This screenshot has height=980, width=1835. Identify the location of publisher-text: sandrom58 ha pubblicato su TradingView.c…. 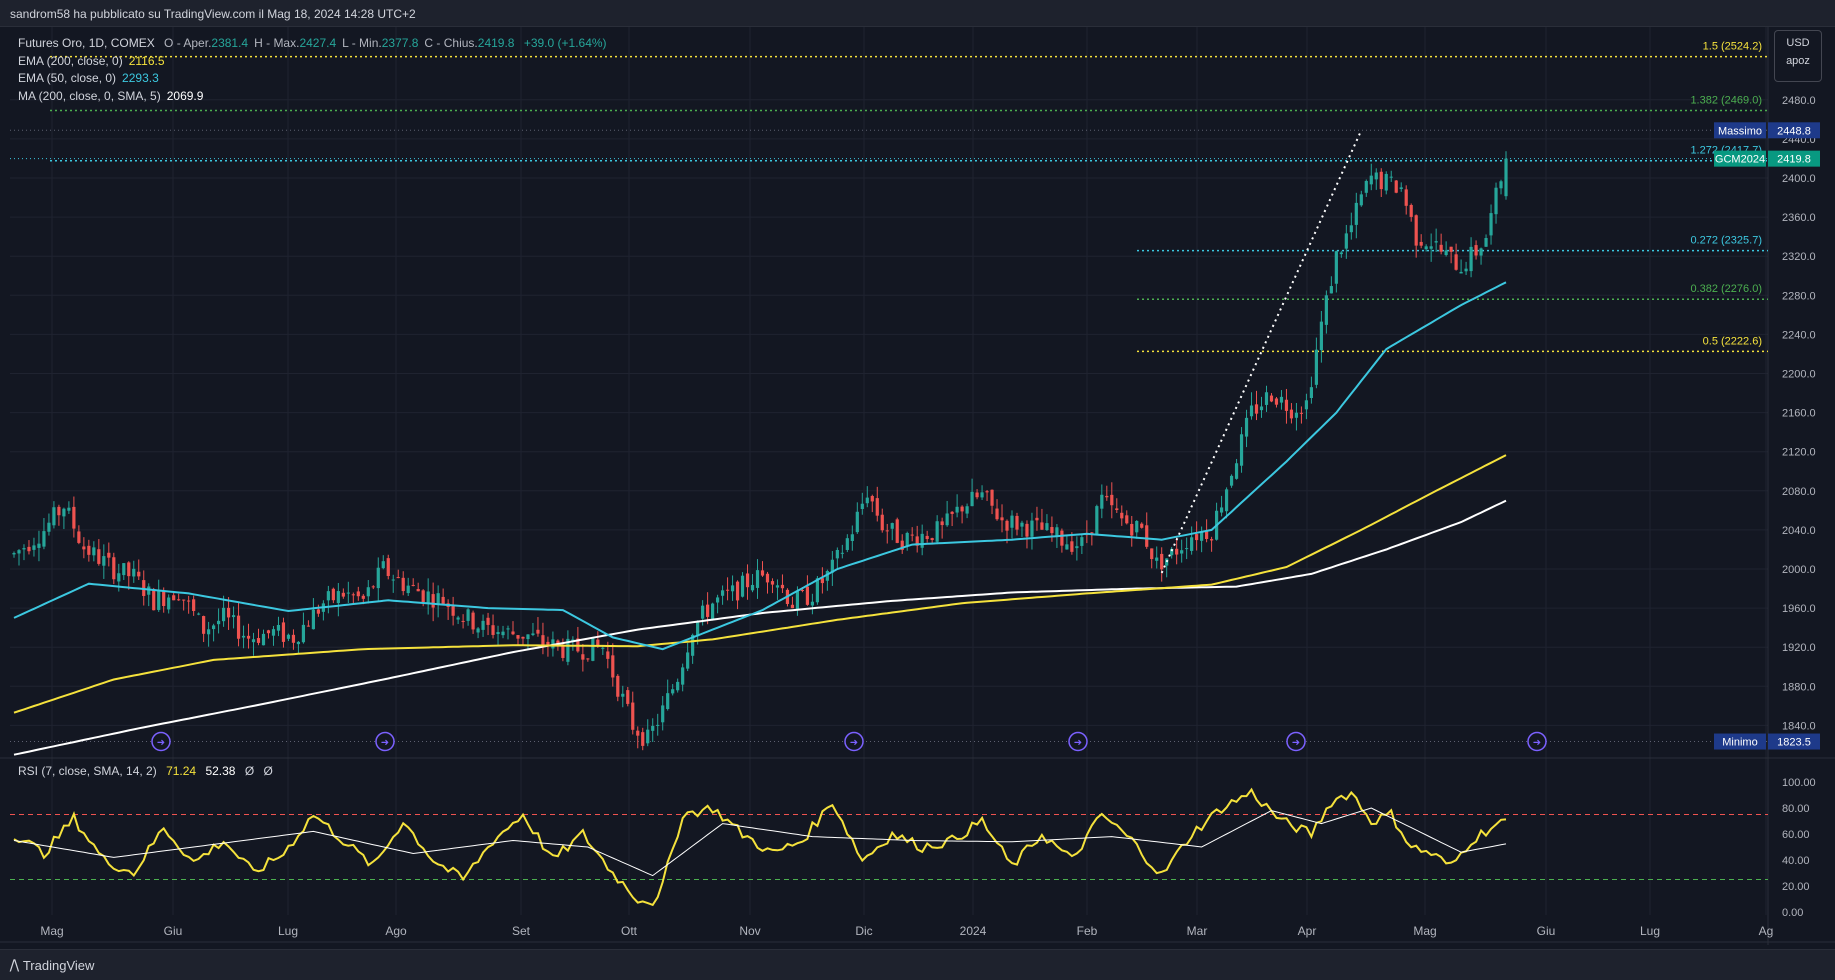
(213, 14).